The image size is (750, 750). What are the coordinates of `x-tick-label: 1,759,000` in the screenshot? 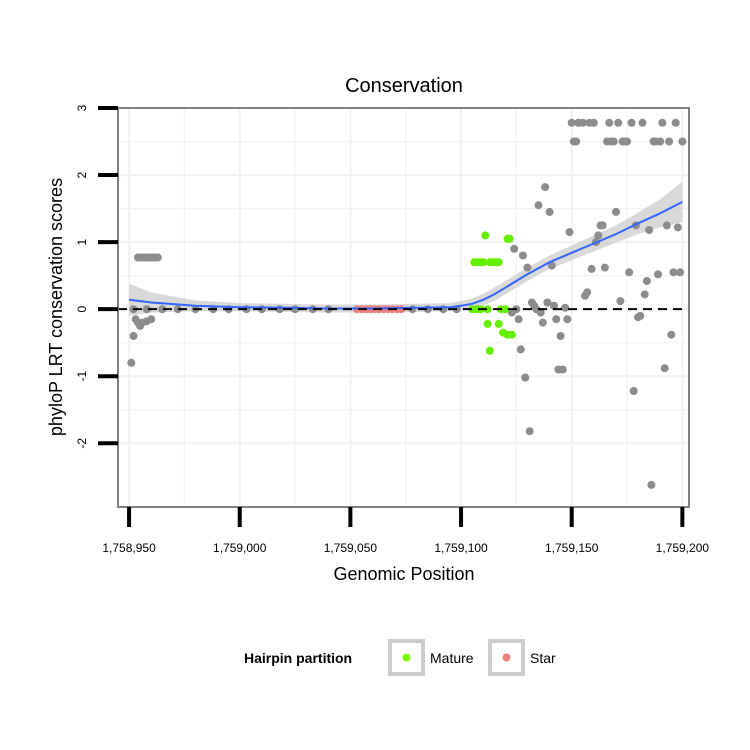 It's located at (240, 548).